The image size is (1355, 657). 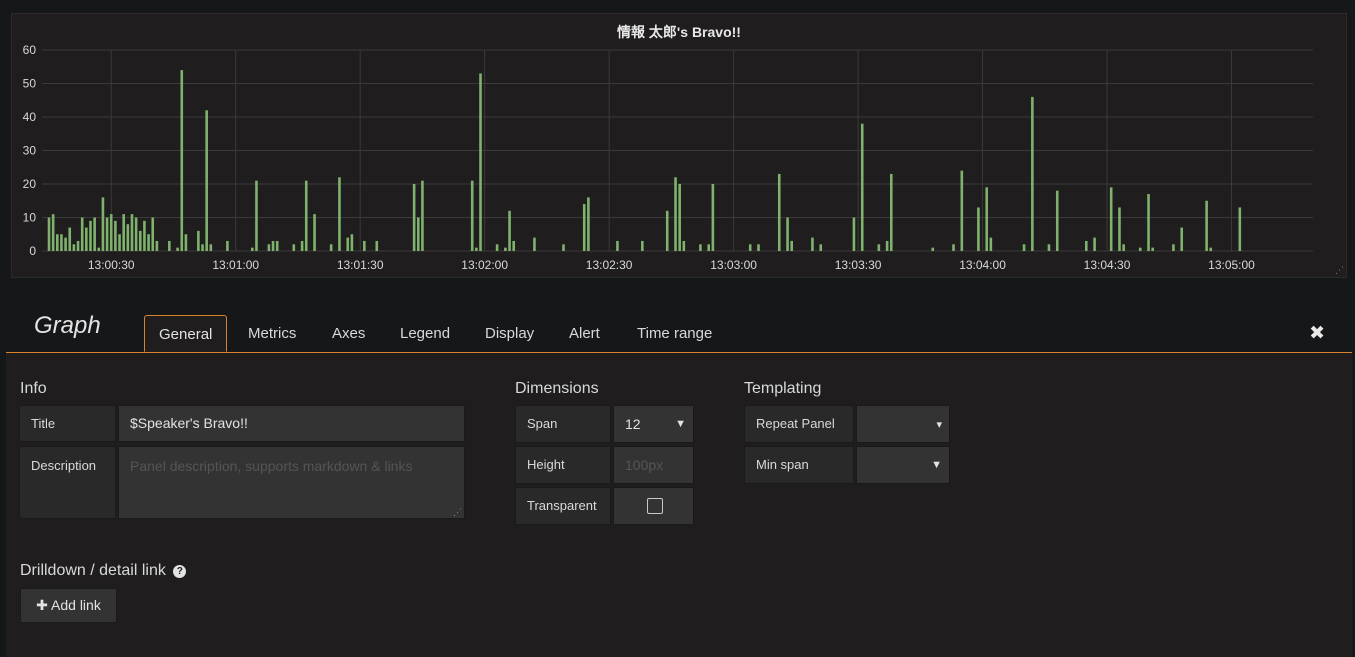 I want to click on x-tick-label: 13:01:00, so click(x=235, y=265).